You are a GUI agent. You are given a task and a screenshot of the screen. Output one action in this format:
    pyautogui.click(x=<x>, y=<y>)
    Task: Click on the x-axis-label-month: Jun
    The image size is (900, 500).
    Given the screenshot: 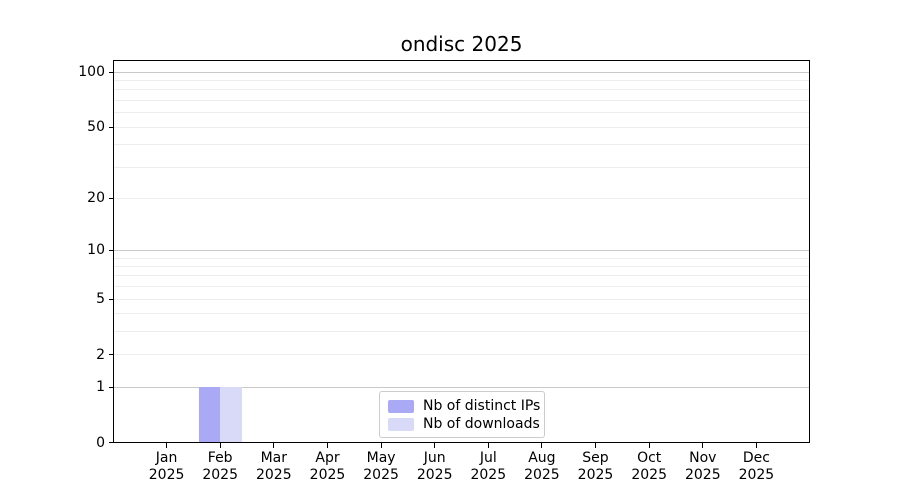 What is the action you would take?
    pyautogui.click(x=434, y=458)
    